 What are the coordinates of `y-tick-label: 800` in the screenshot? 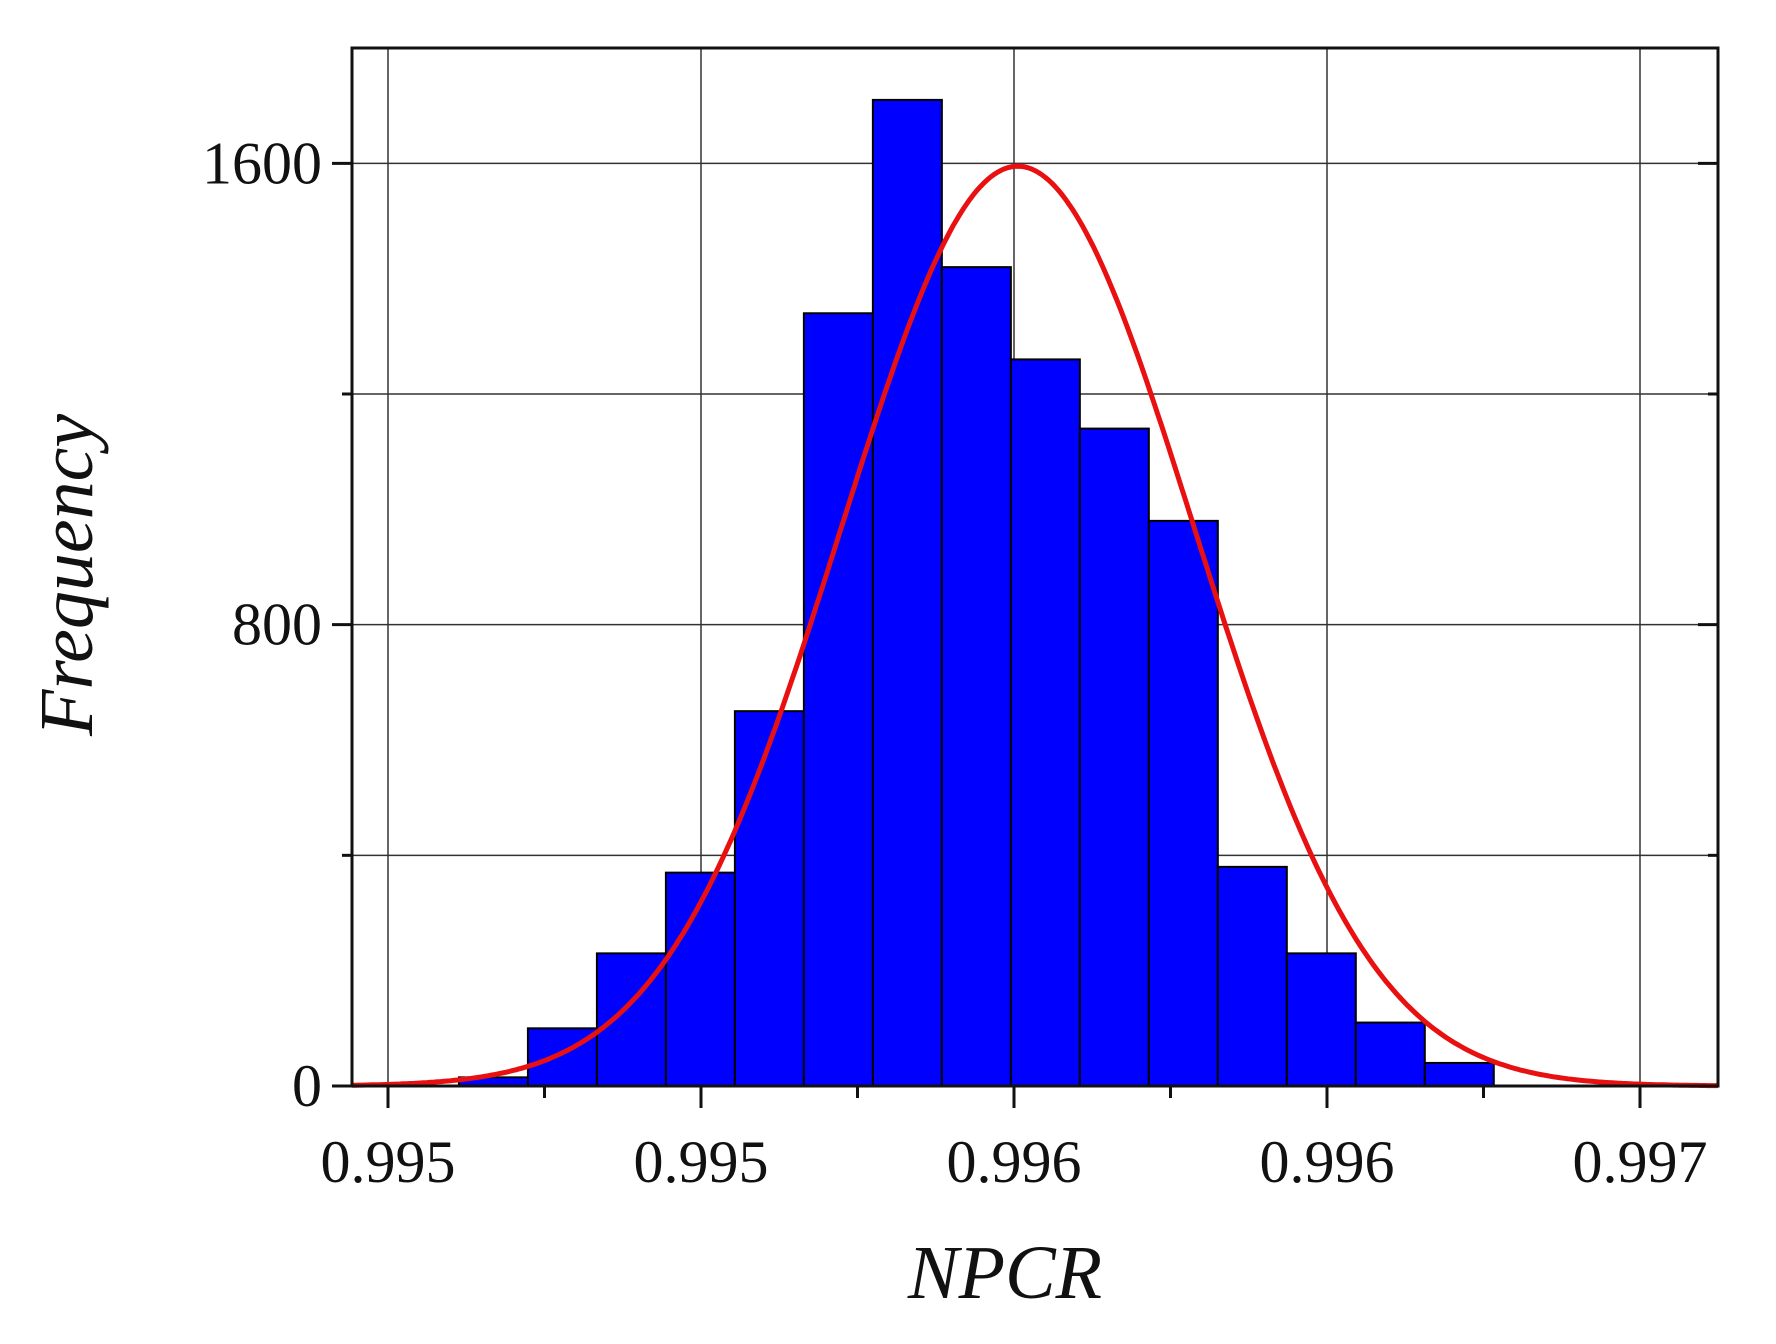 It's located at (277, 625).